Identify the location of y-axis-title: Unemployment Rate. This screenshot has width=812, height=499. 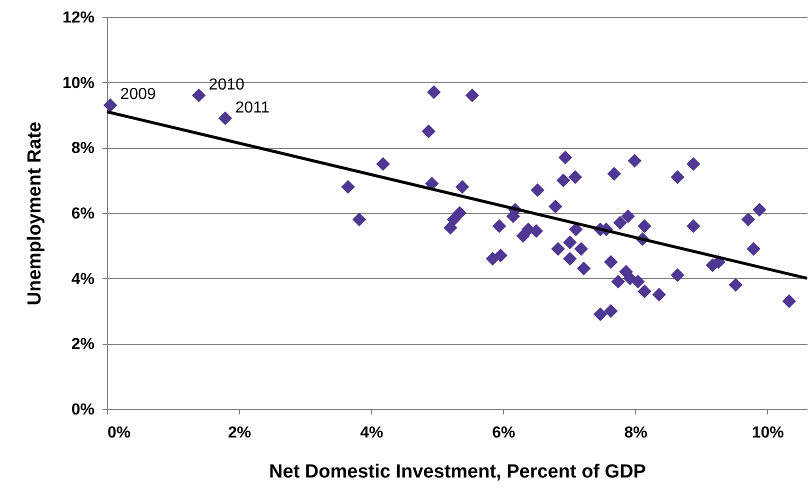
(35, 214).